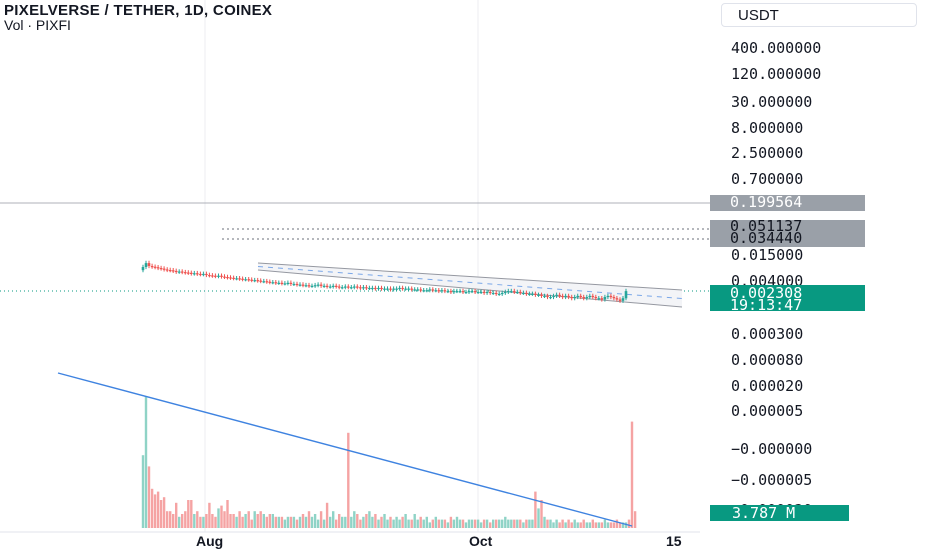 The width and height of the screenshot is (932, 550). What do you see at coordinates (819, 15) in the screenshot?
I see `currency-selector: USDT` at bounding box center [819, 15].